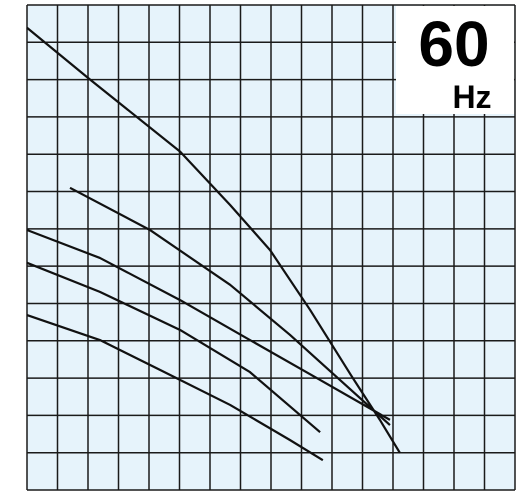 Image resolution: width=524 pixels, height=493 pixels. I want to click on badge, so click(455, 60).